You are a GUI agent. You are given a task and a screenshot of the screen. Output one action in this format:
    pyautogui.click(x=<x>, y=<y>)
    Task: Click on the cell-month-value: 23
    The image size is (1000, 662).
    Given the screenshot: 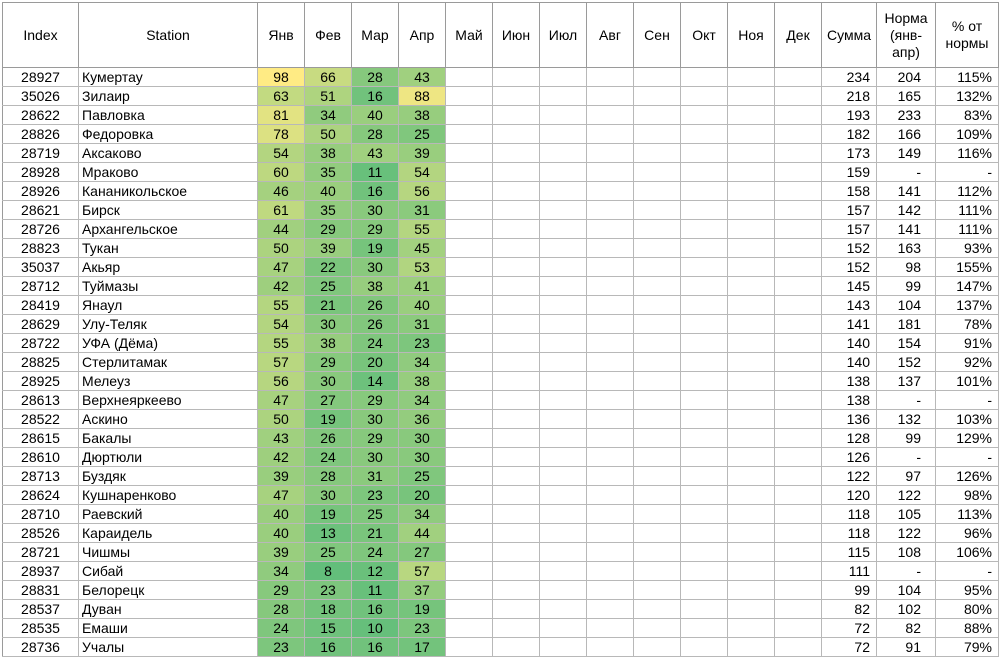 What is the action you would take?
    pyautogui.click(x=422, y=343)
    